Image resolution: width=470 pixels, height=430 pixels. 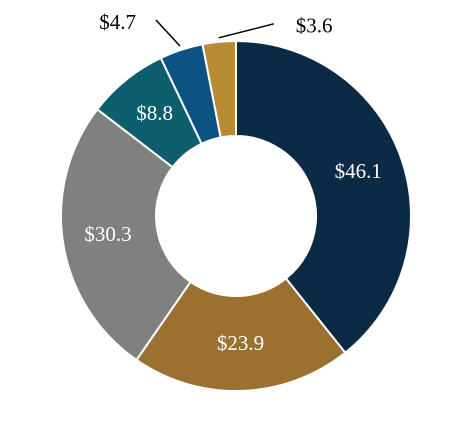 I want to click on slice-label: $3.6, so click(x=314, y=26).